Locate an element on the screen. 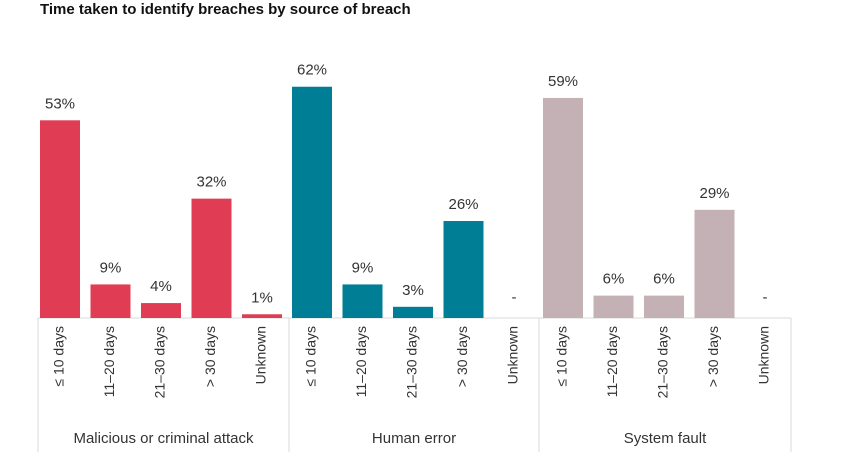 The height and width of the screenshot is (469, 848). tick-label-g1-c0: ≤ 10 days is located at coordinates (311, 356).